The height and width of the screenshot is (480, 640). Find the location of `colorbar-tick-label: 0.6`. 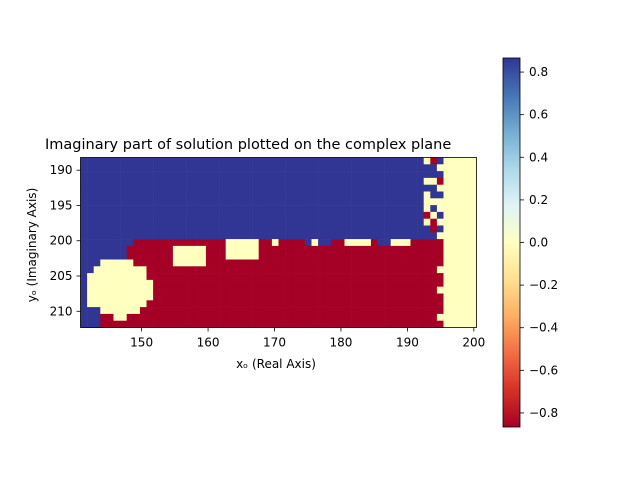

colorbar-tick-label: 0.6 is located at coordinates (538, 115).